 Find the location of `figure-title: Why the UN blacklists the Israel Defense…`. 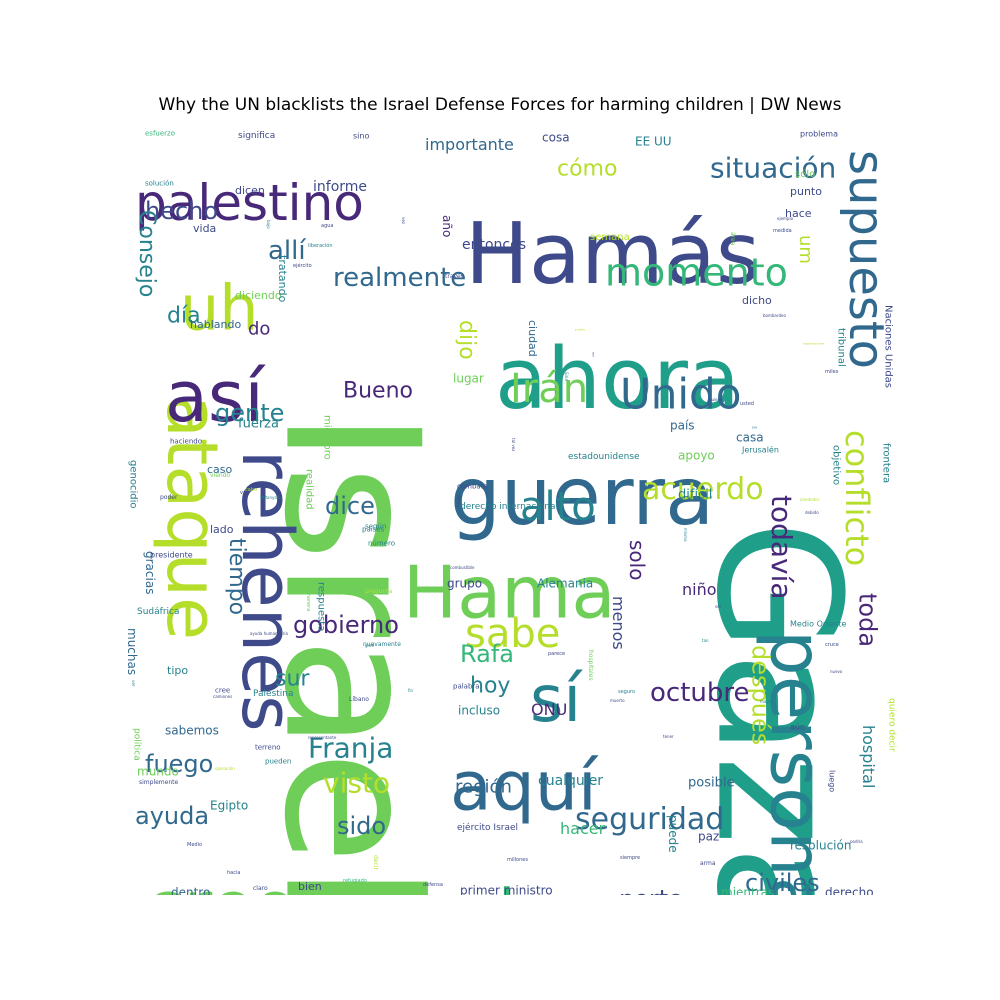

figure-title: Why the UN blacklists the Israel Defense… is located at coordinates (500, 105).